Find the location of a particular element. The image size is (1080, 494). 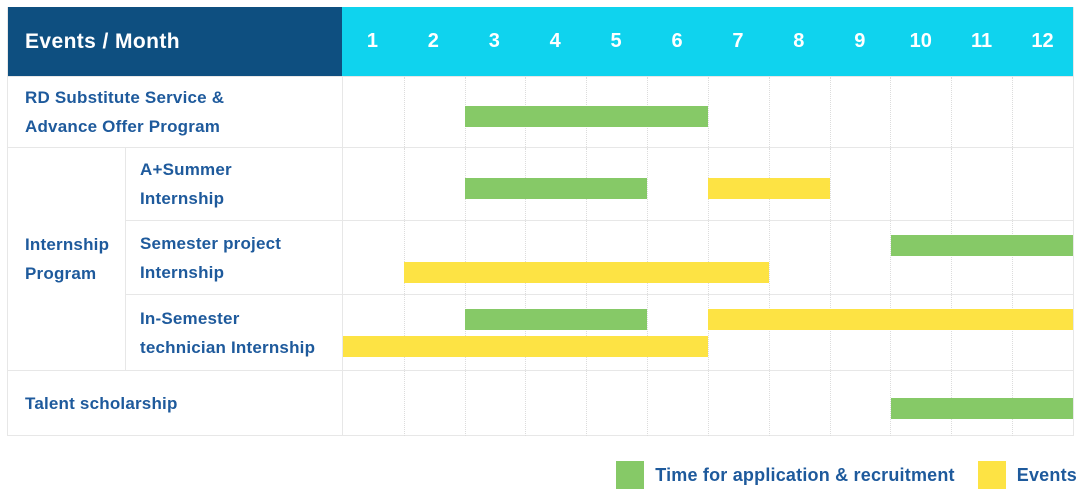

row-label-in-semester-technician: In-Semester technician Internship is located at coordinates (233, 332).